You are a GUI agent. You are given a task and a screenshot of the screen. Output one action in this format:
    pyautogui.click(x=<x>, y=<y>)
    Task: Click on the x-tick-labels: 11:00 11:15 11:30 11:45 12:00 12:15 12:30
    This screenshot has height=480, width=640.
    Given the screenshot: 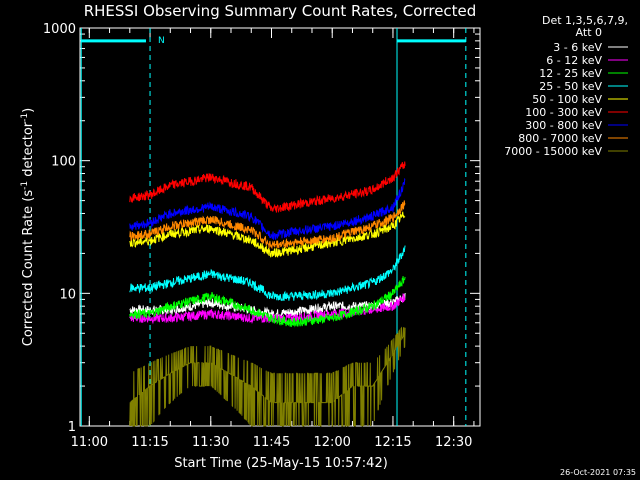 What is the action you would take?
    pyautogui.click(x=272, y=442)
    